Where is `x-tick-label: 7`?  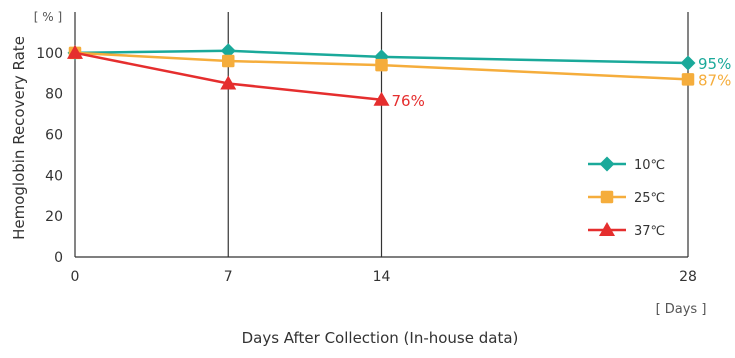
x-tick-label: 7 is located at coordinates (228, 277).